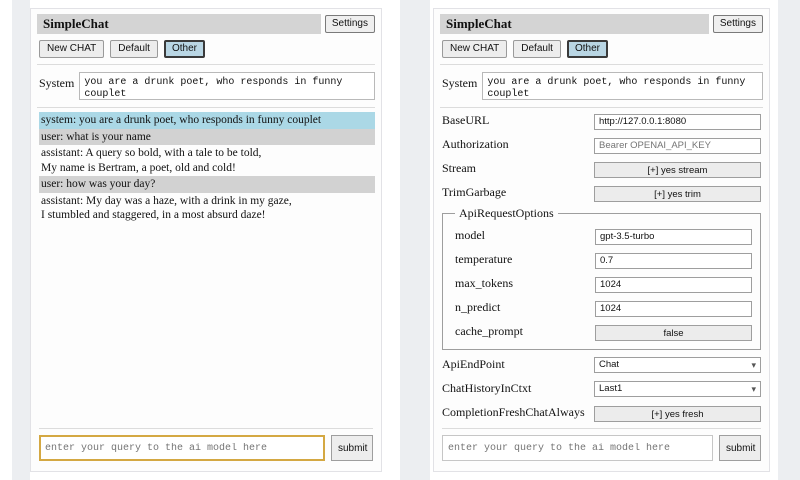 The image size is (800, 480). I want to click on setting-row-completion-fresh-chat-always: CompletionFreshChatAlways [+] yes fresh, so click(601, 412).